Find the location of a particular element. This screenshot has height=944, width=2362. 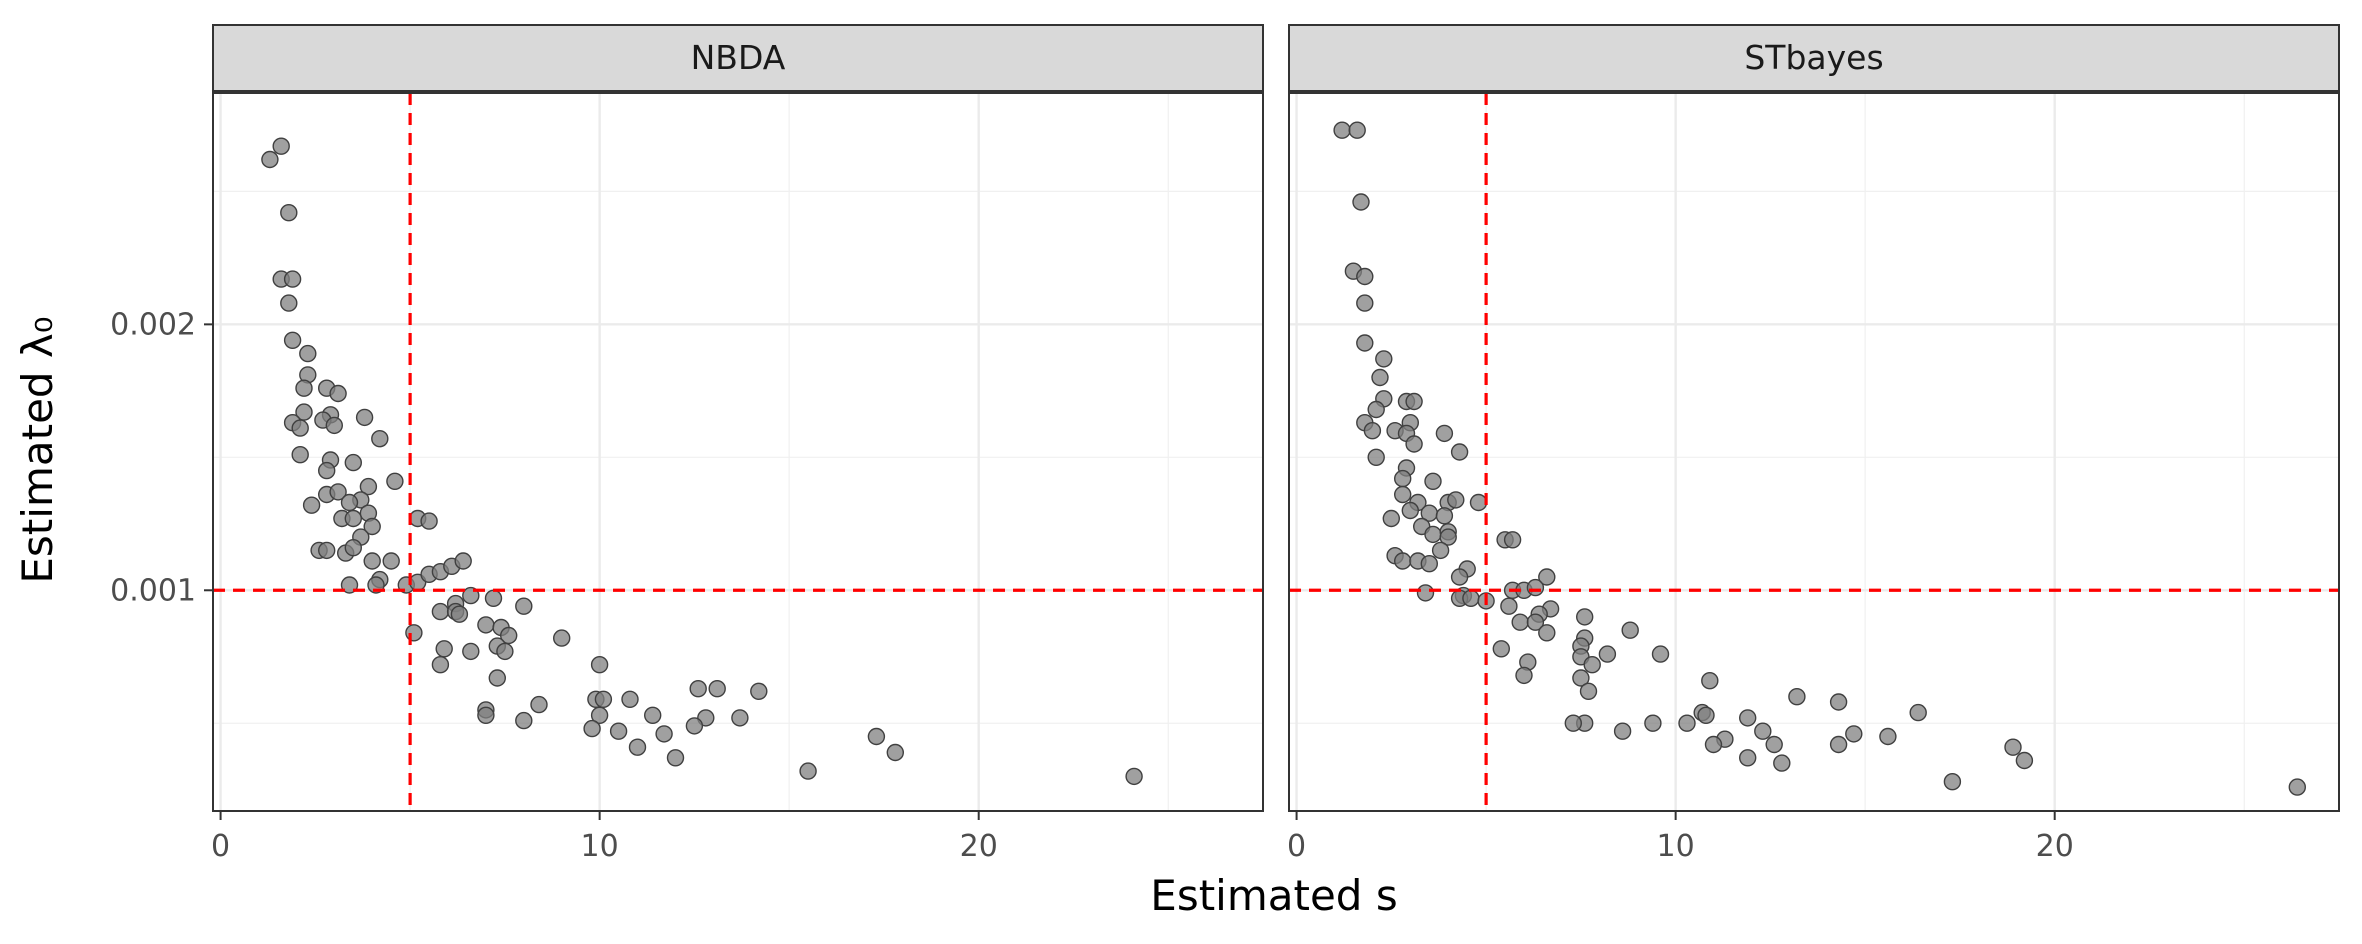

x-axis-title: Estimated s is located at coordinates (1273, 895).